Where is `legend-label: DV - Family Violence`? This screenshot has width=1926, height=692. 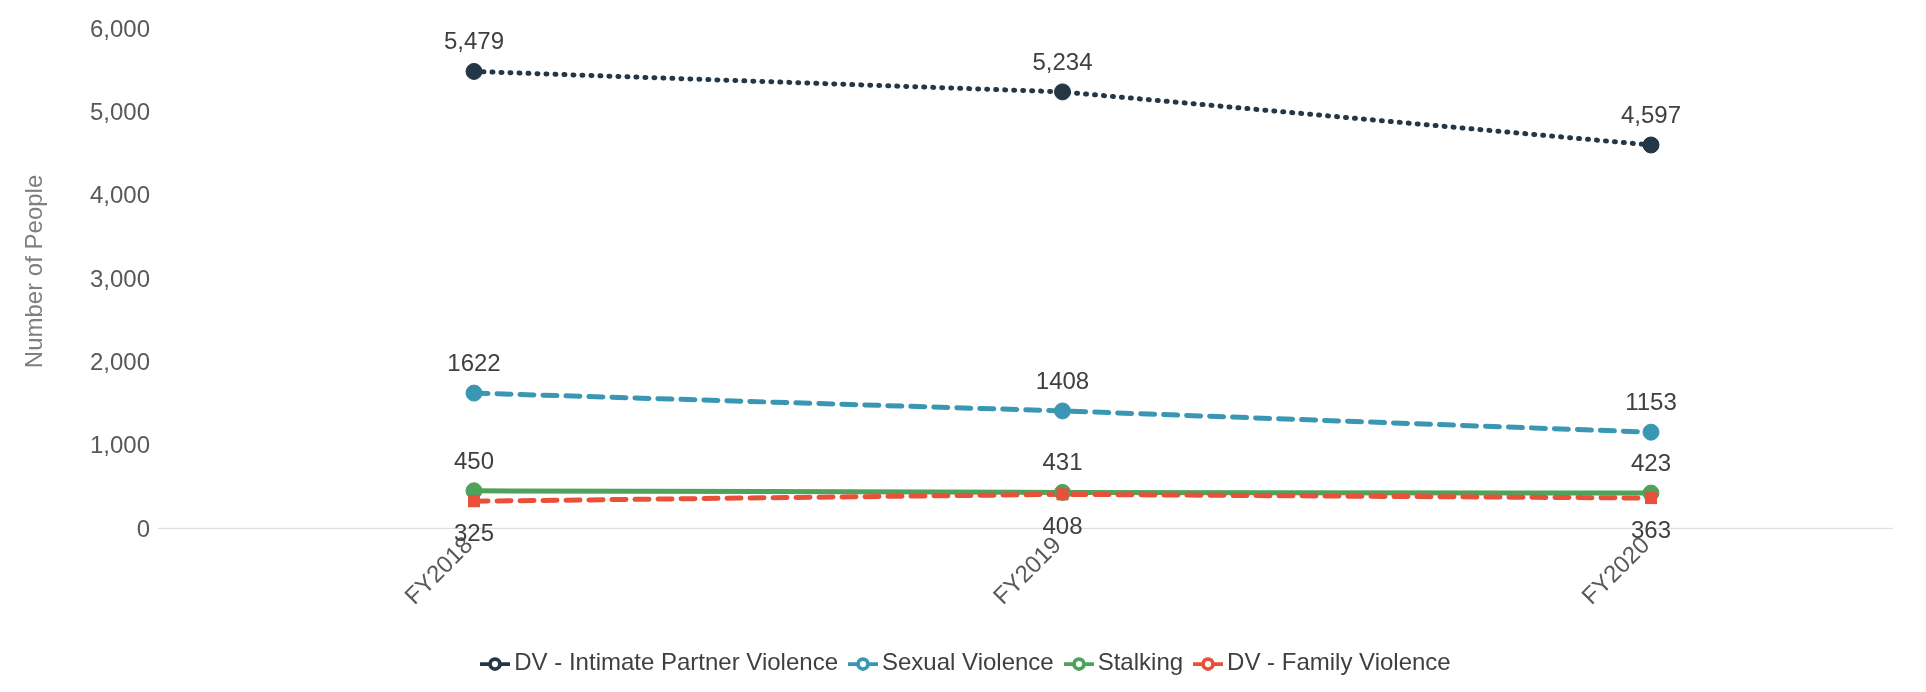
legend-label: DV - Family Violence is located at coordinates (1339, 662).